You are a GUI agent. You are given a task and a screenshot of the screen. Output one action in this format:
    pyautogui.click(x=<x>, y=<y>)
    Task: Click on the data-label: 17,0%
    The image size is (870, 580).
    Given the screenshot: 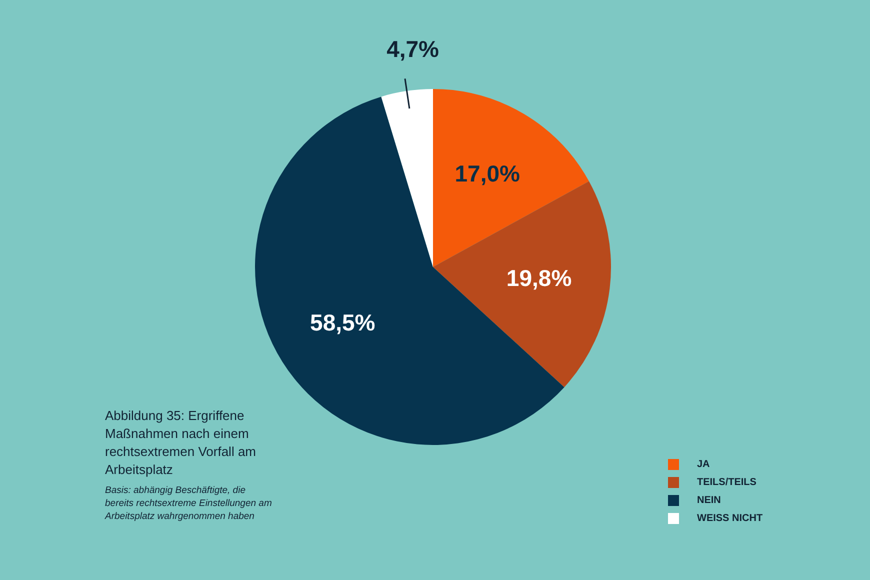 What is the action you would take?
    pyautogui.click(x=487, y=173)
    